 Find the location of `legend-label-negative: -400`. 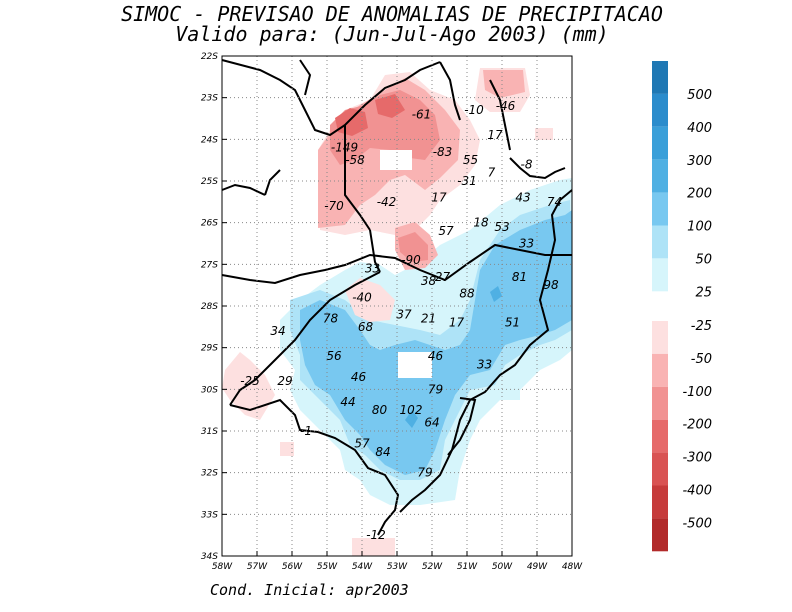

legend-label-negative: -400 is located at coordinates (697, 491).